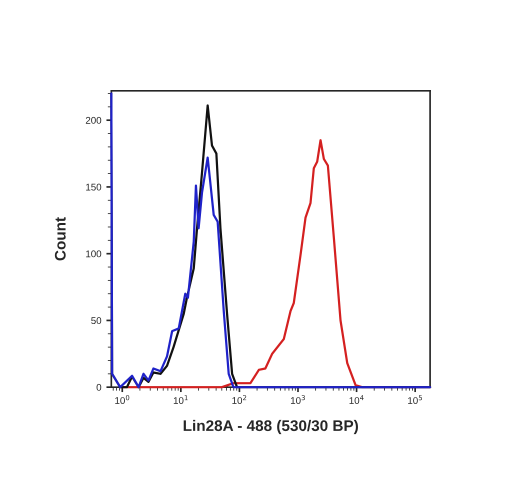  What do you see at coordinates (297, 399) in the screenshot?
I see `x-tick-label: 10$^{3}$` at bounding box center [297, 399].